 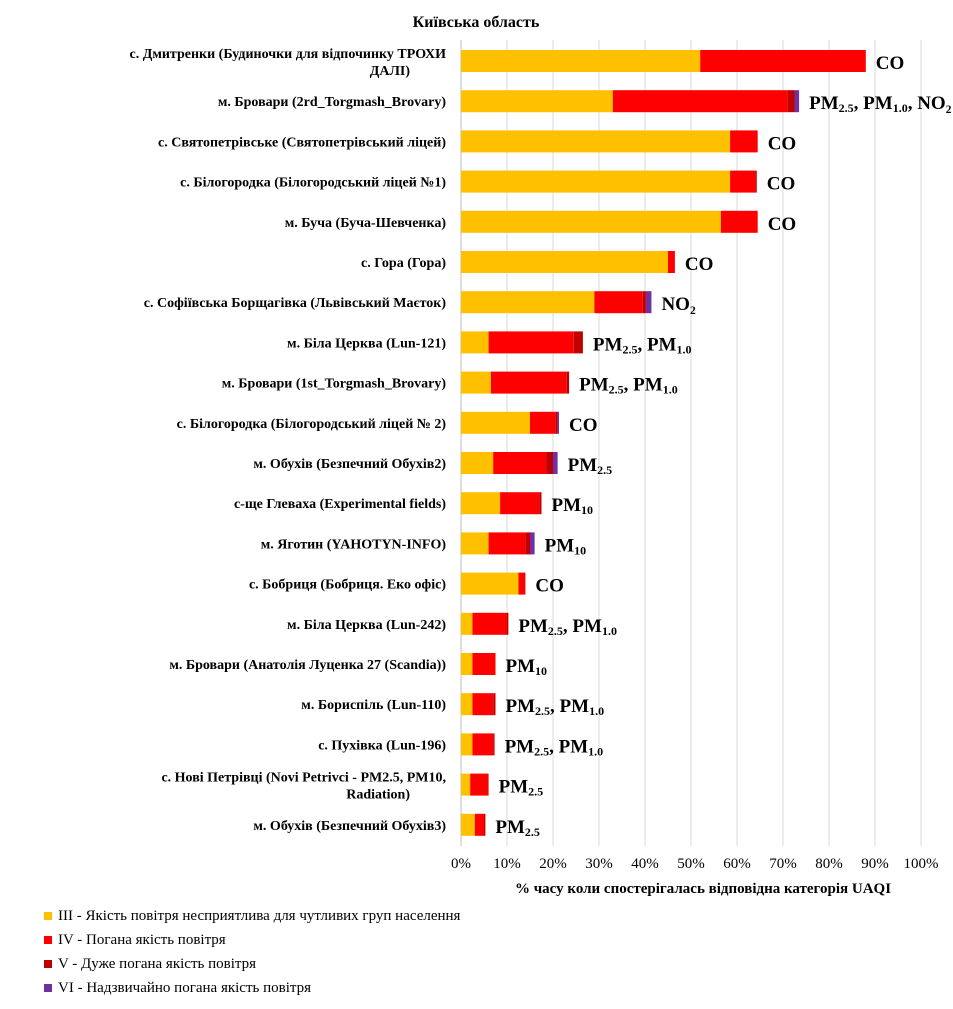 I want to click on legend-item-6: VI - Надзвичайно погана якість повітря, so click(x=252, y=988).